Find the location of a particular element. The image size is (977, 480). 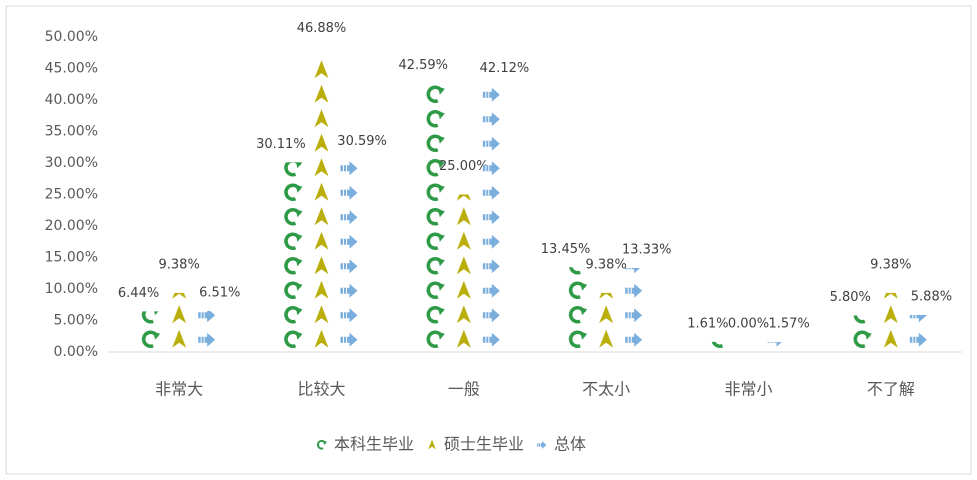

y-tick-label: 5.00% is located at coordinates (76, 321).